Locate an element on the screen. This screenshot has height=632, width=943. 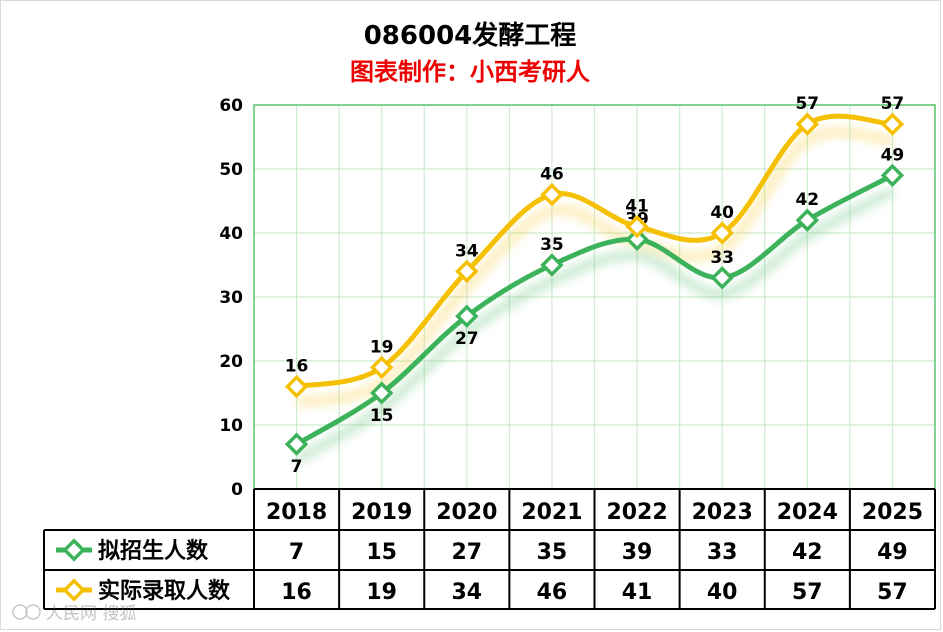
table-cell: 7 is located at coordinates (296, 552).